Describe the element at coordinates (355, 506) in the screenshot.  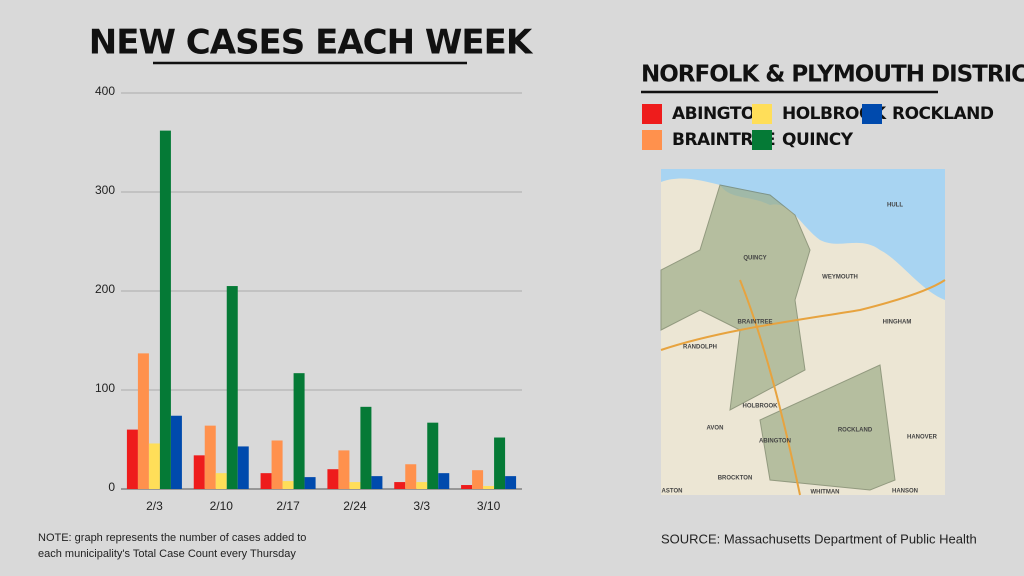
I see `x-tick-label: 2/24` at that location.